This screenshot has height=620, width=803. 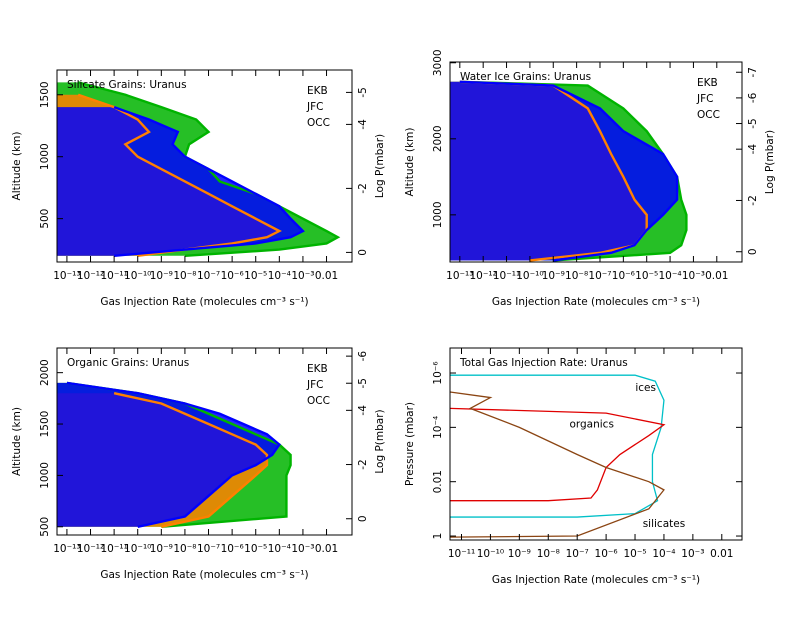 I want to click on panel-title: Silicate Grains: Uranus, so click(x=127, y=85).